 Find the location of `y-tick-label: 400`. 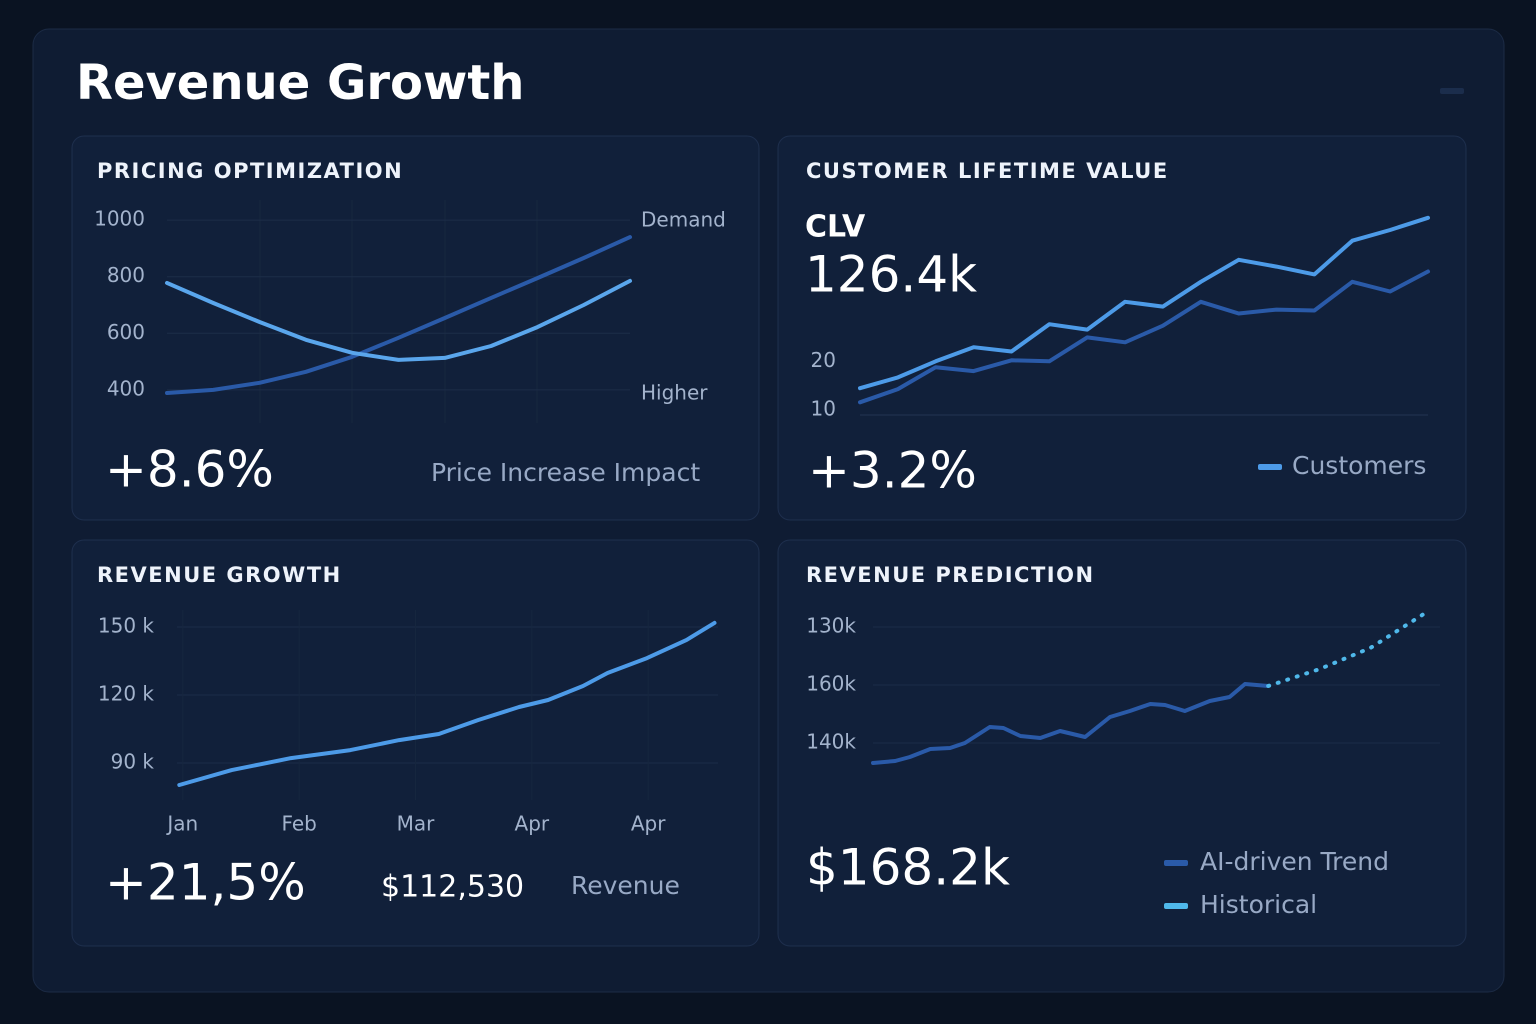

y-tick-label: 400 is located at coordinates (126, 388).